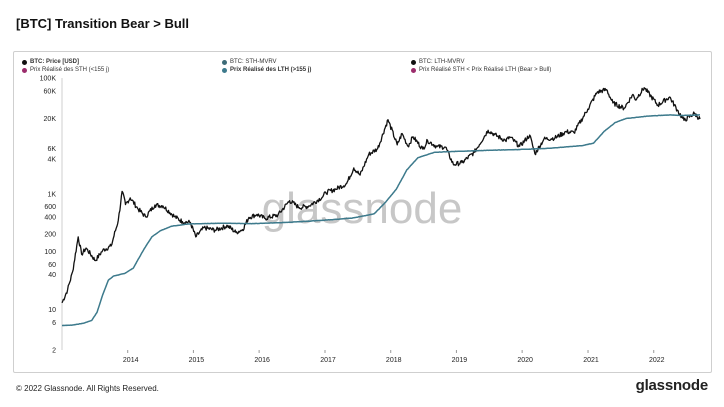 This screenshot has height=407, width=724. I want to click on y-tick-label: 1K, so click(51, 194).